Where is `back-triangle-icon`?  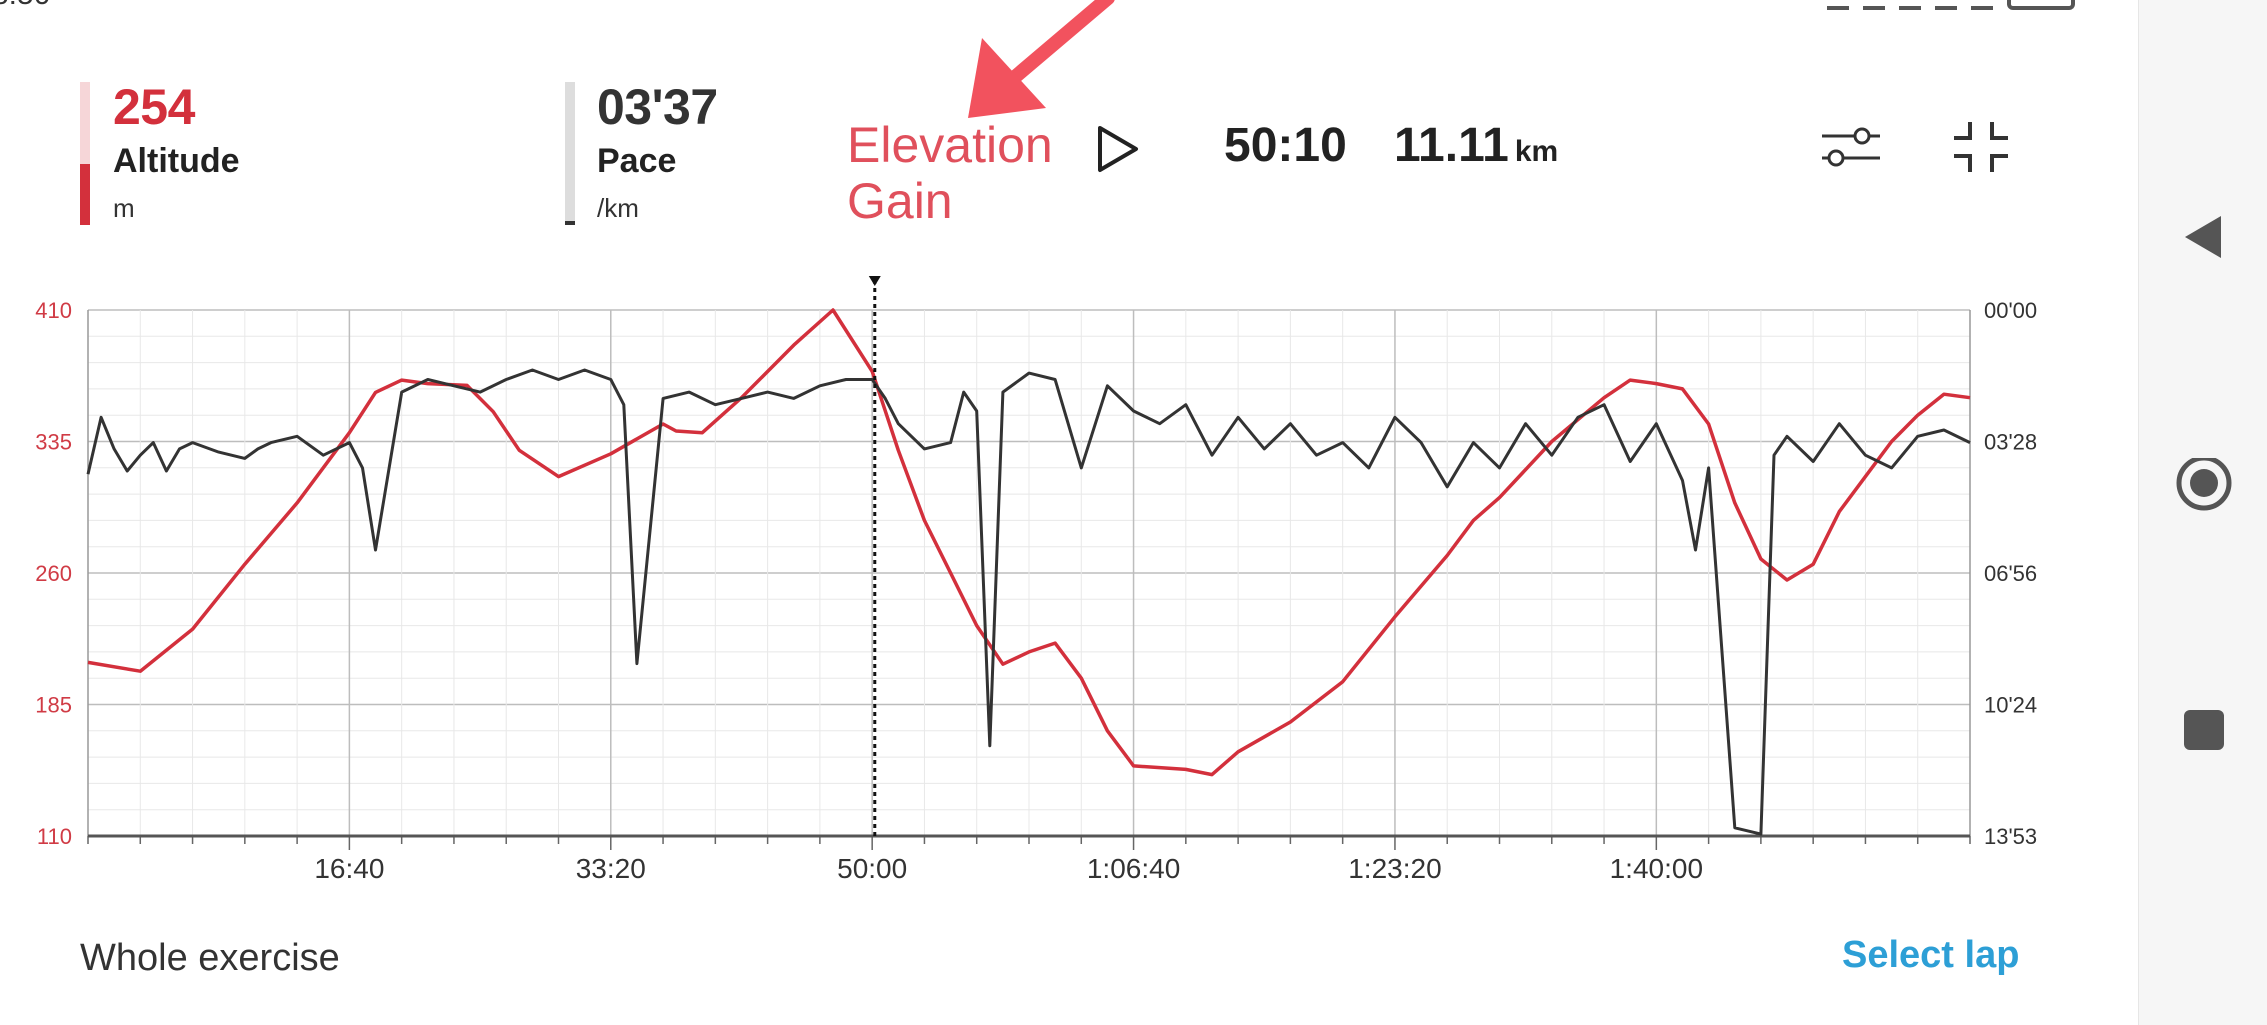 back-triangle-icon is located at coordinates (2203, 237).